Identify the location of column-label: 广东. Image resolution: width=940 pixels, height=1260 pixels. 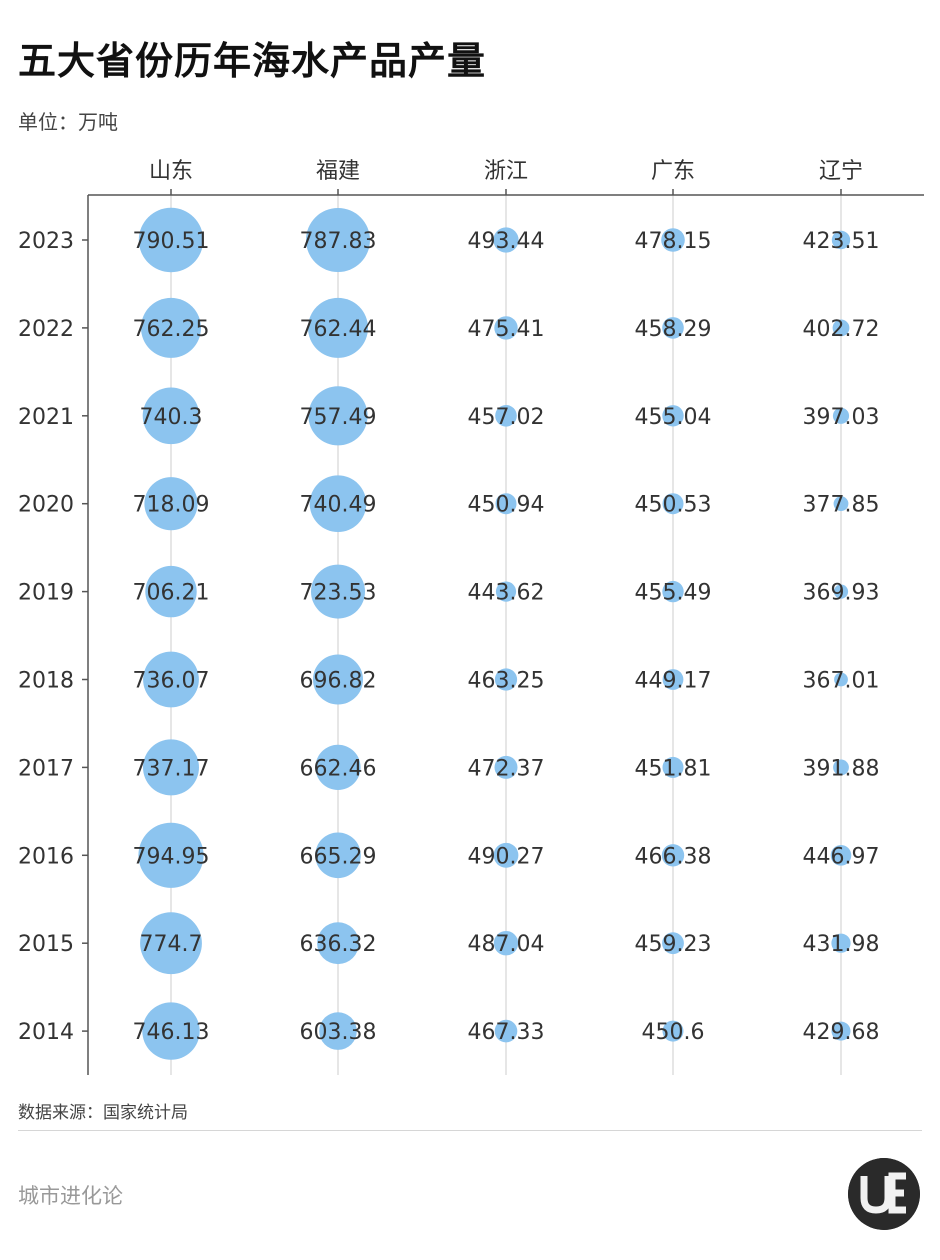
(673, 171).